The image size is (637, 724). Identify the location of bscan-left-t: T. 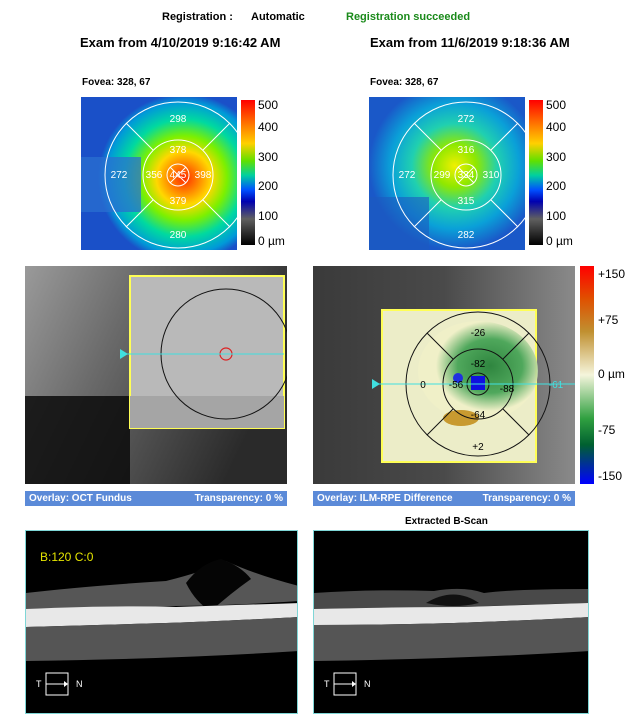
(39, 684).